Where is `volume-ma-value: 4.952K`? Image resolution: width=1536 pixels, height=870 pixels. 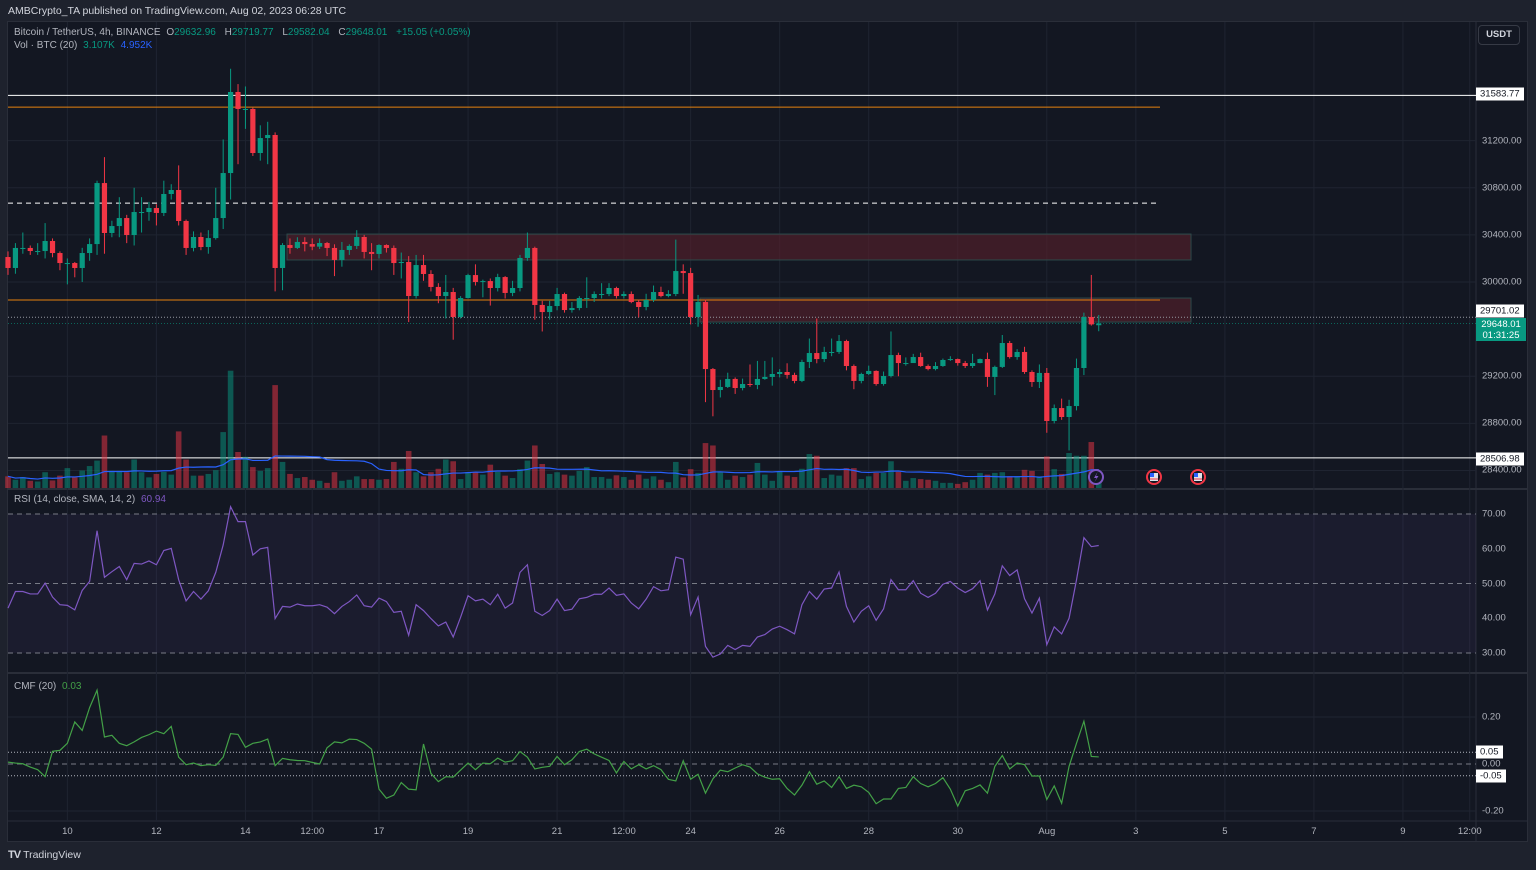 volume-ma-value: 4.952K is located at coordinates (136, 45).